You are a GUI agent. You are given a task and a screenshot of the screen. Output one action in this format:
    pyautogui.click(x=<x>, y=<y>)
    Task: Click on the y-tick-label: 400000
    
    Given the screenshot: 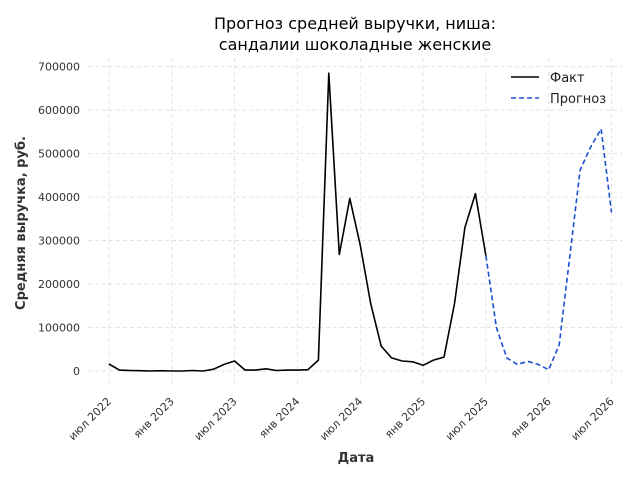 What is the action you would take?
    pyautogui.click(x=59, y=197)
    